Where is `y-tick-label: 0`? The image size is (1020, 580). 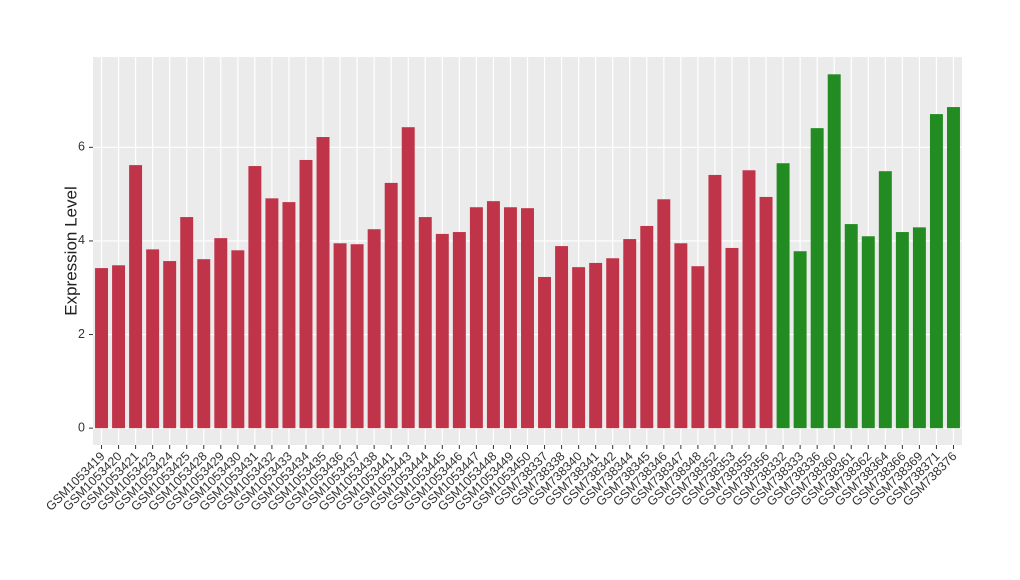
y-tick-label: 0 is located at coordinates (81, 427).